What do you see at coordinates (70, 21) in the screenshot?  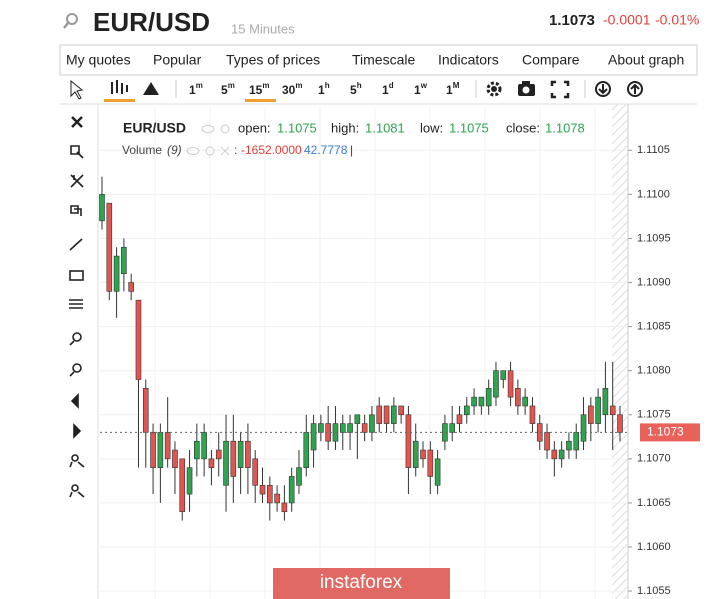 I see `search-icon` at bounding box center [70, 21].